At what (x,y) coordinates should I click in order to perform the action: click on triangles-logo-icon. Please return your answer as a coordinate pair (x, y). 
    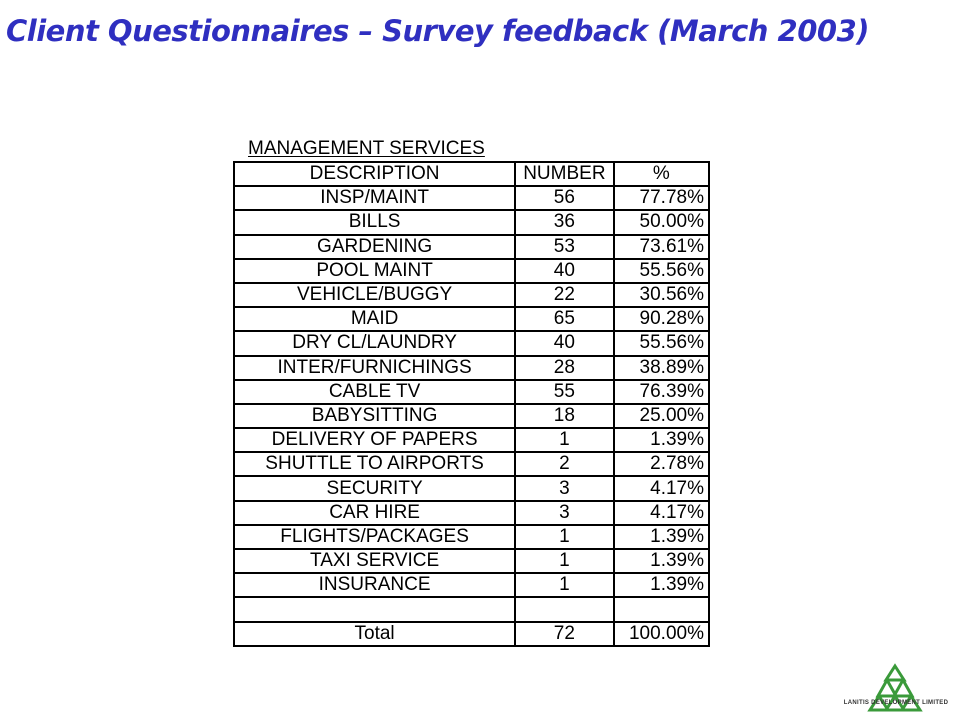
    Looking at the image, I should click on (895, 689).